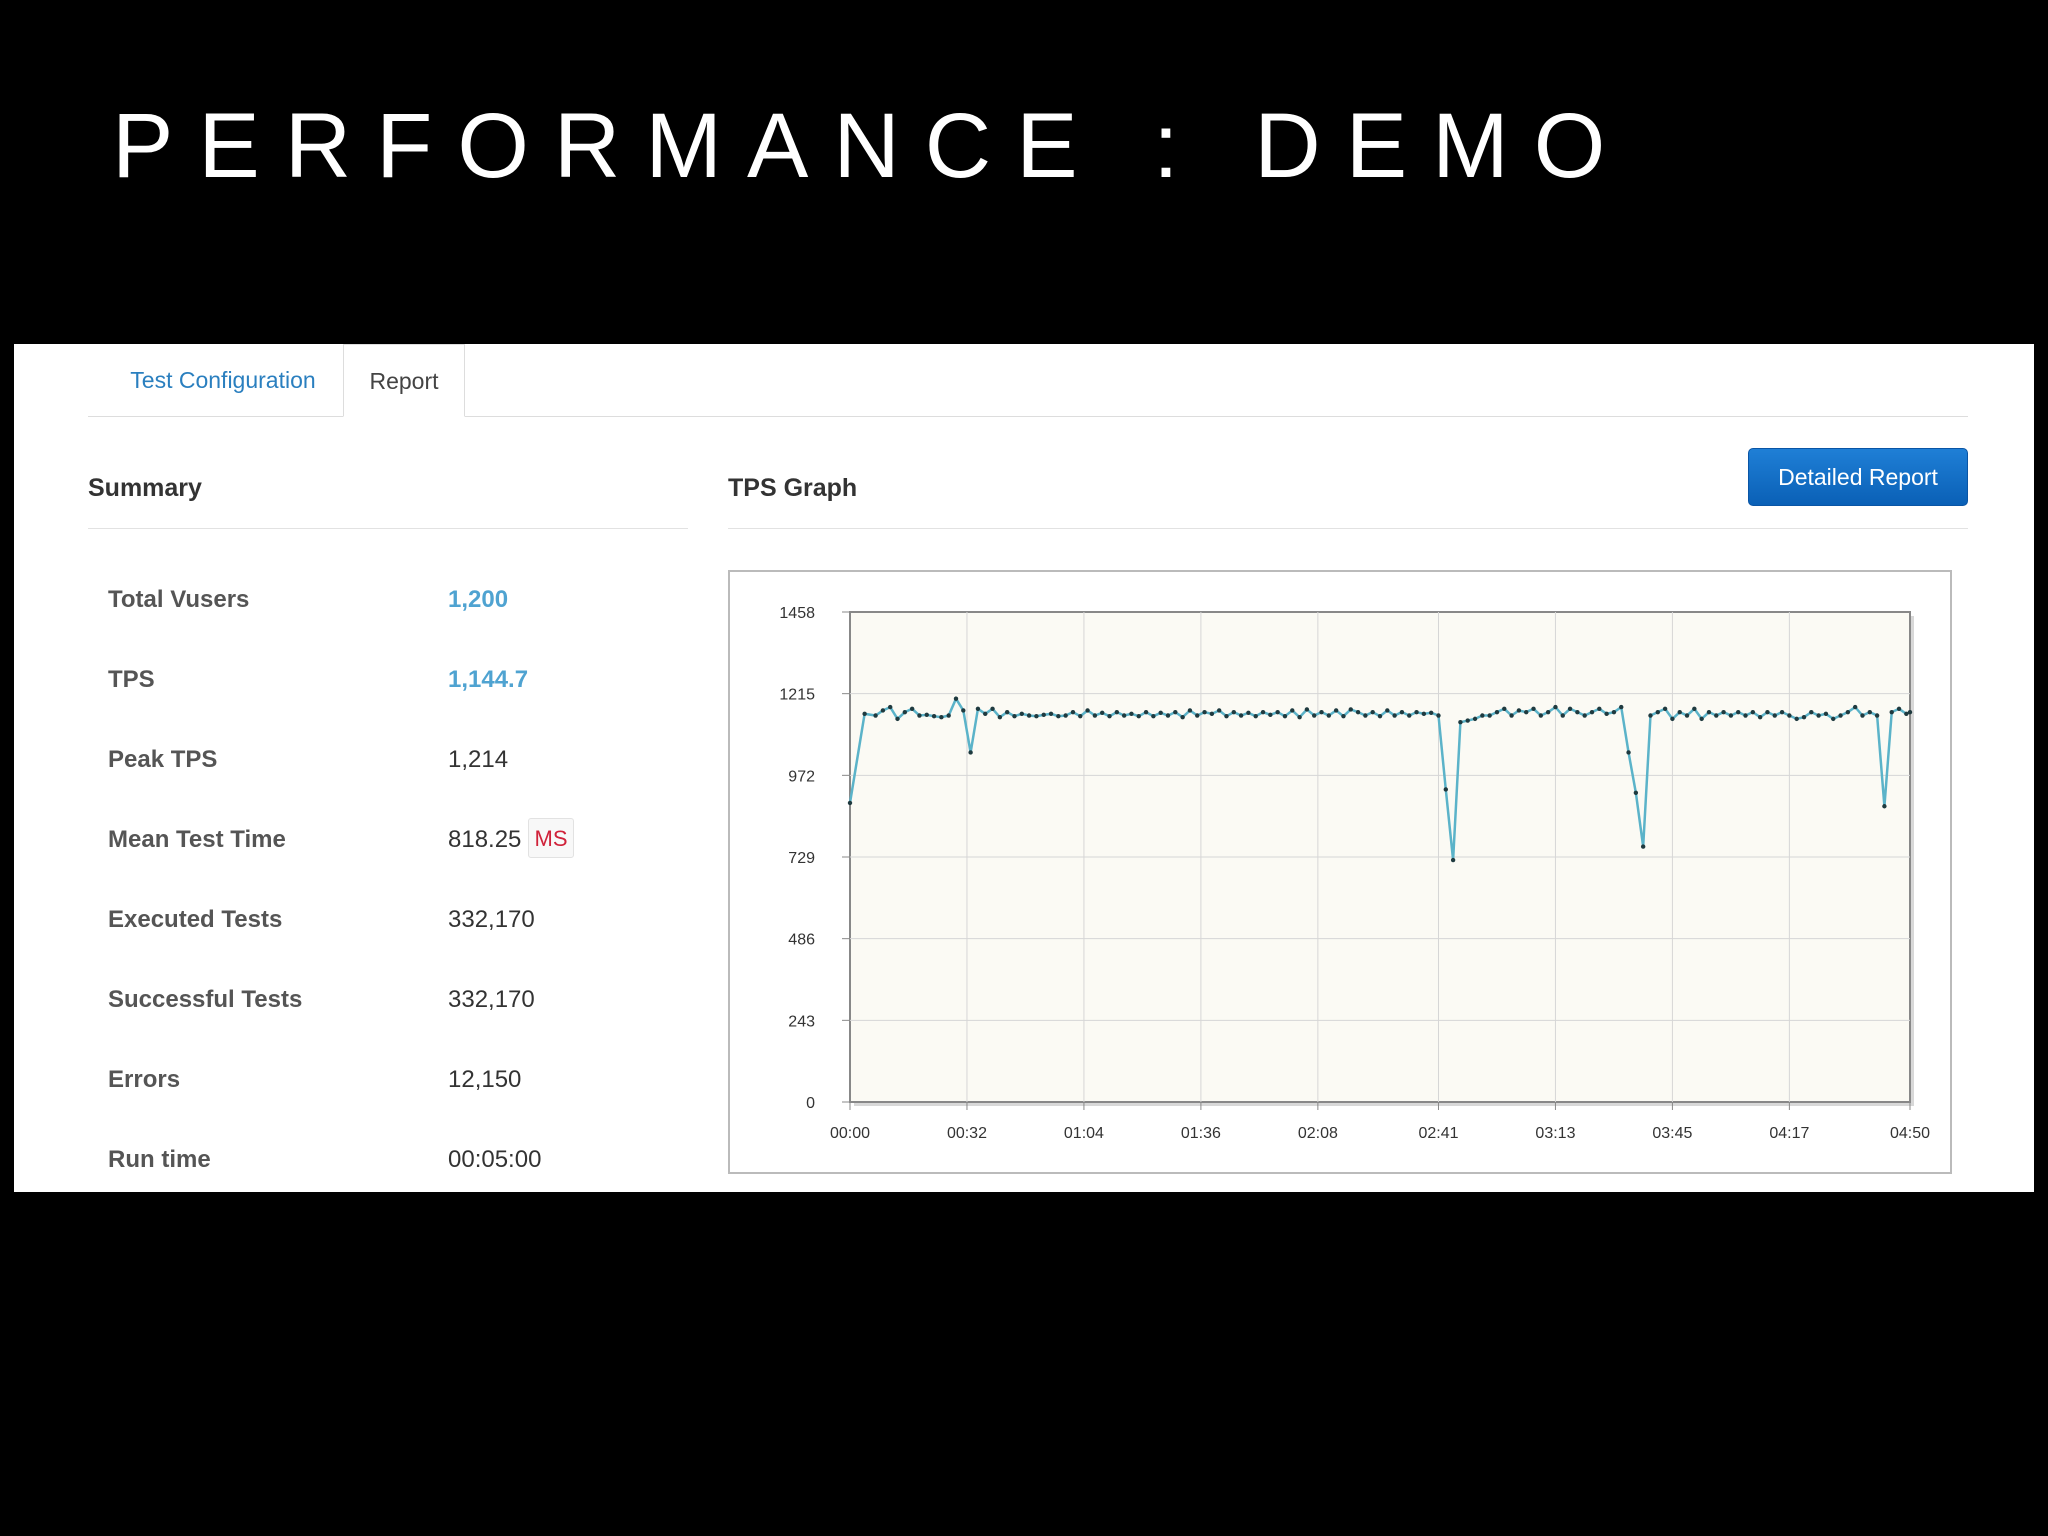 This screenshot has width=2048, height=1536. Describe the element at coordinates (801, 1021) in the screenshot. I see `y-tick-label: 243` at that location.